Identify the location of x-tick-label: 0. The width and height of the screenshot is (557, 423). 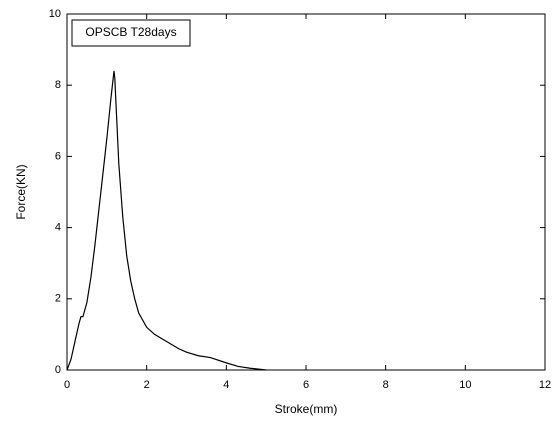
(67, 385).